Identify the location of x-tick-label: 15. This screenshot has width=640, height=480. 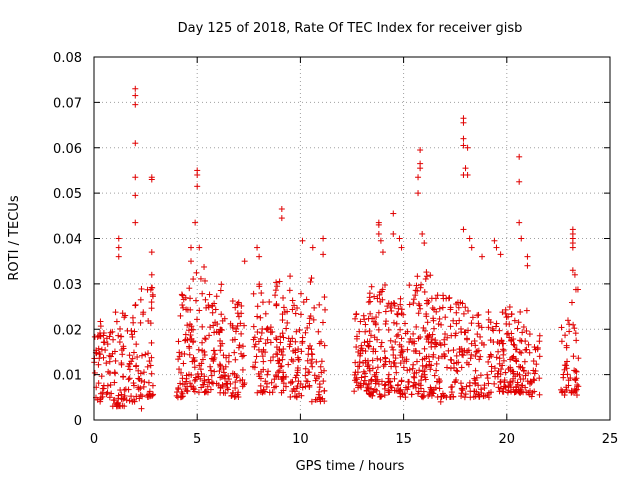
(403, 439).